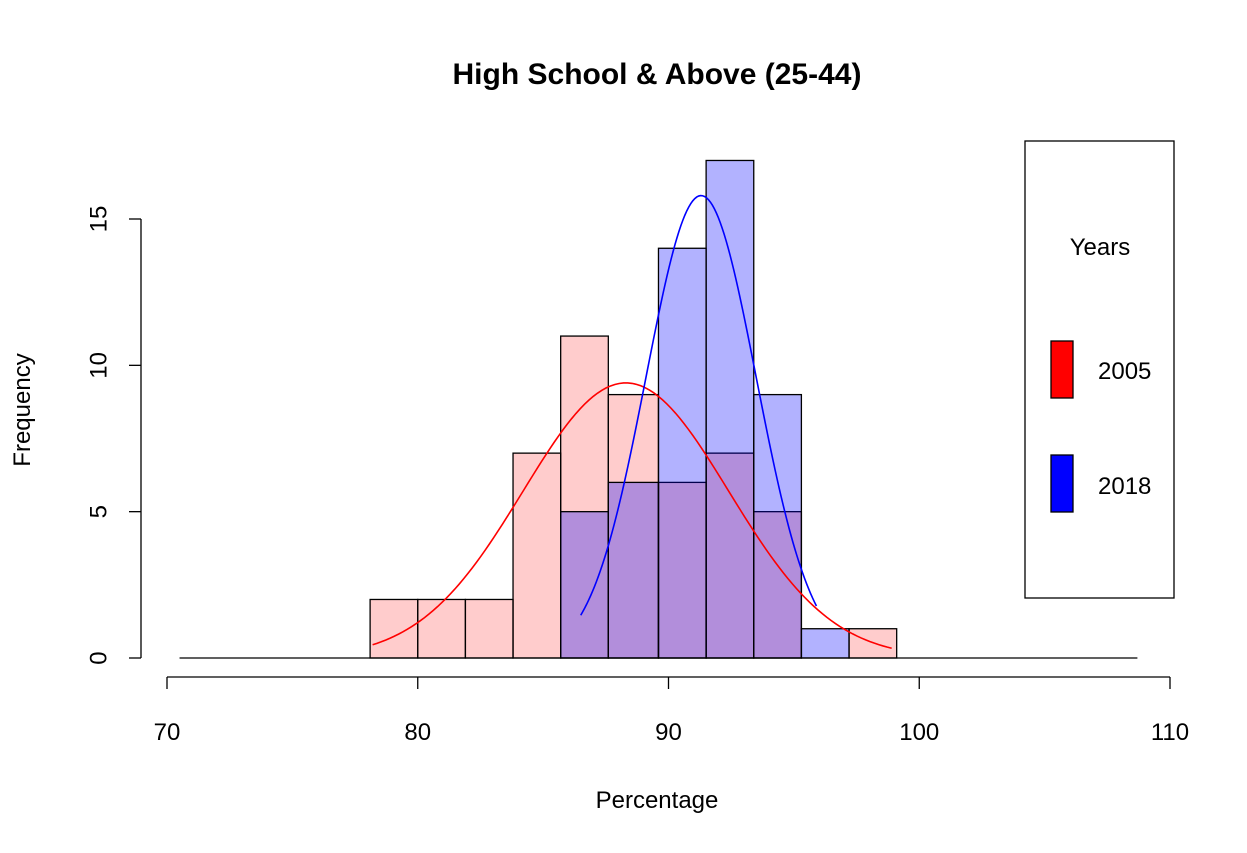  I want to click on x-tick-label-70: 70, so click(167, 732).